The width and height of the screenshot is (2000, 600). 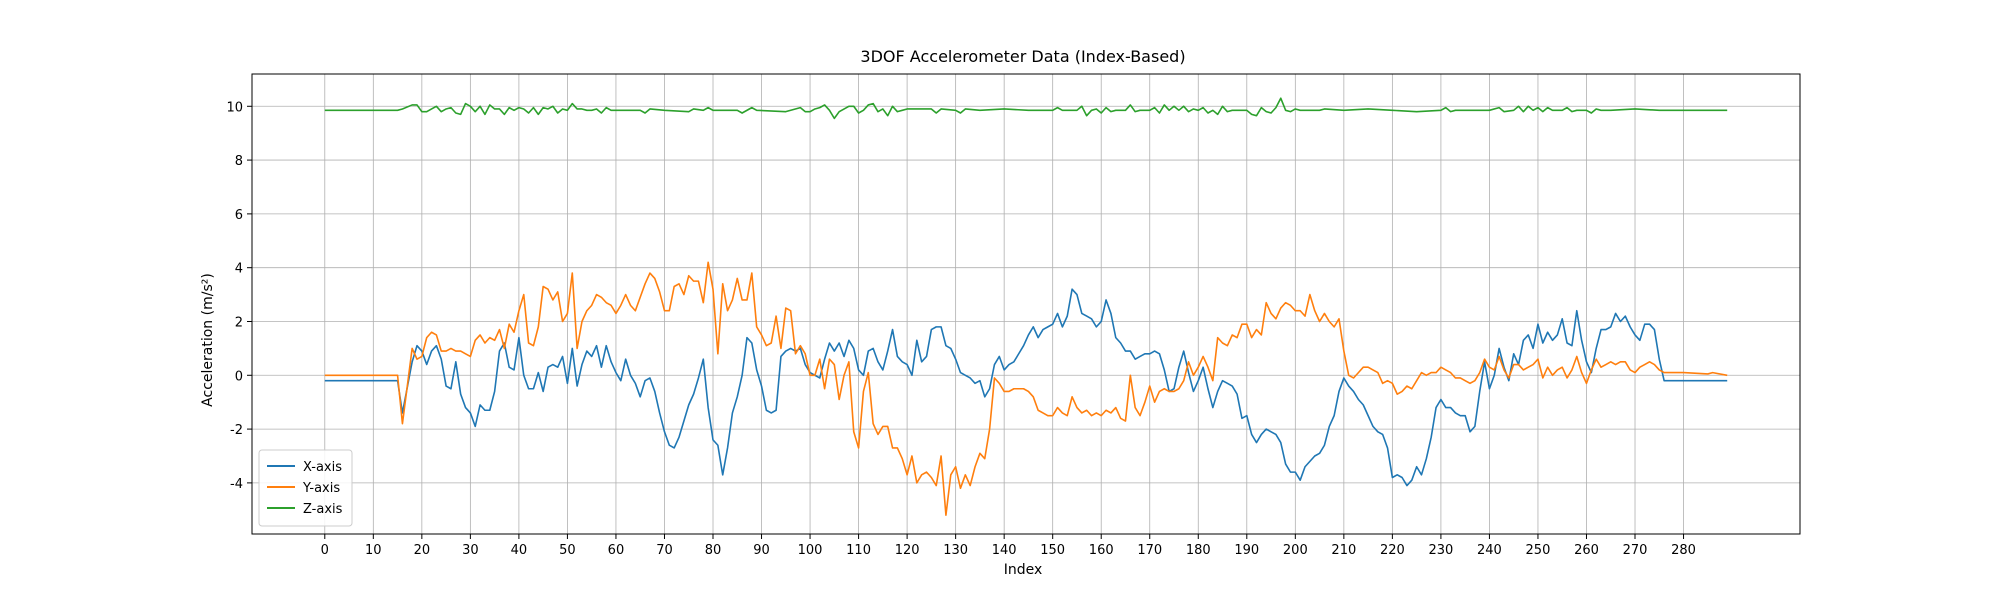 What do you see at coordinates (323, 509) in the screenshot?
I see `legend-label: Z-axis` at bounding box center [323, 509].